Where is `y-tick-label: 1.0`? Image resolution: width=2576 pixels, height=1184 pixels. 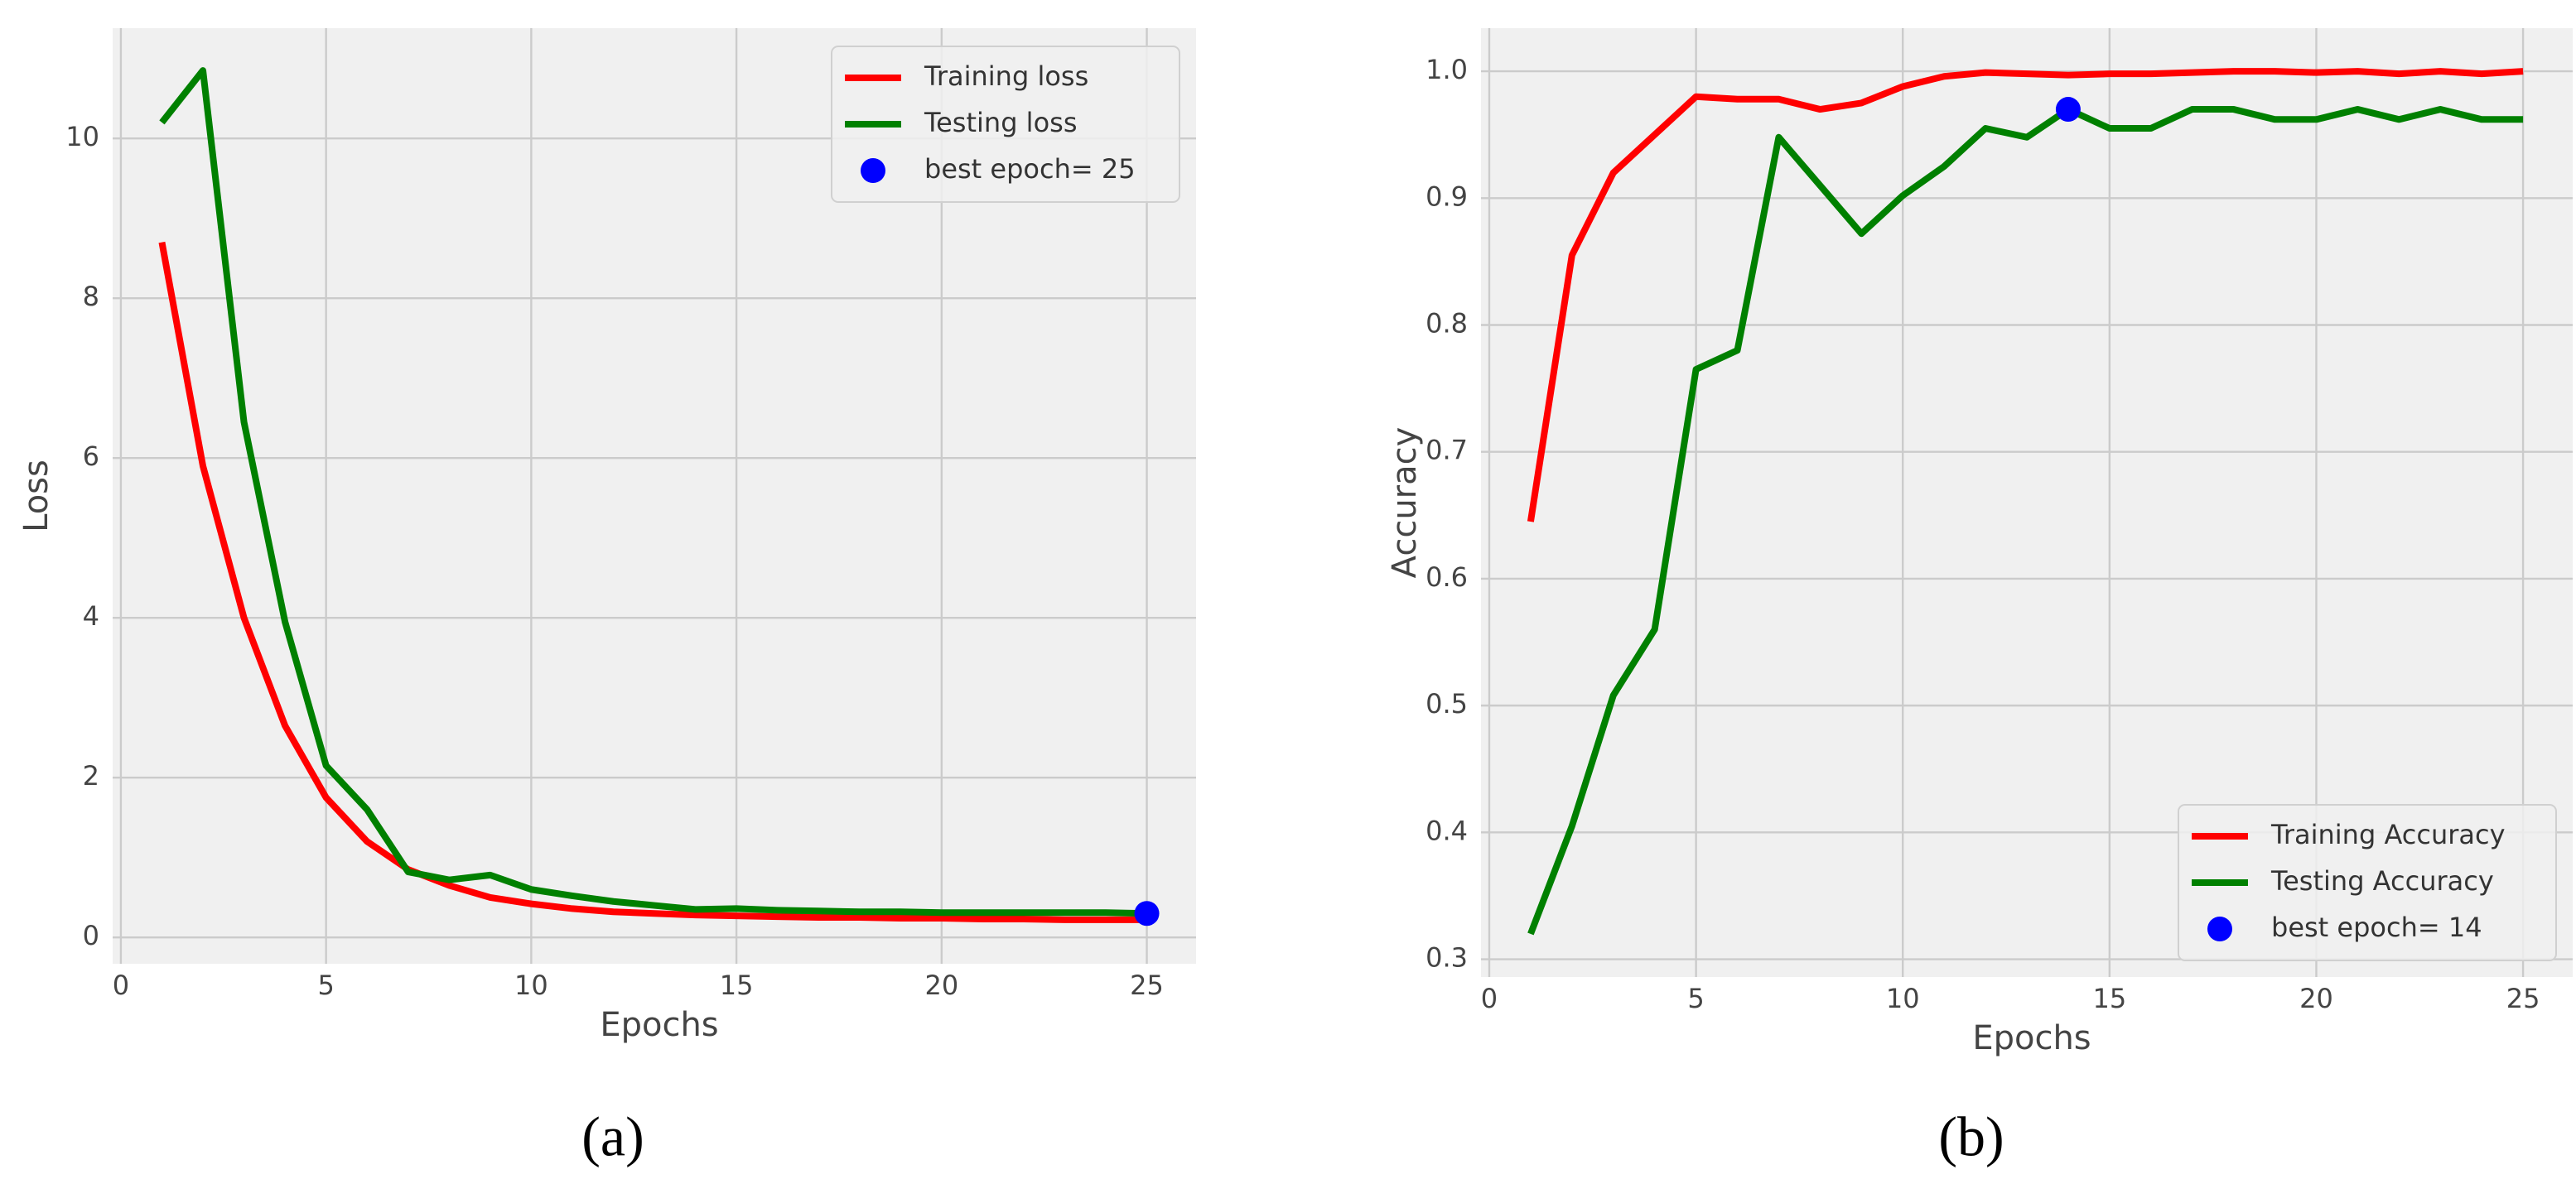 y-tick-label: 1.0 is located at coordinates (1446, 69).